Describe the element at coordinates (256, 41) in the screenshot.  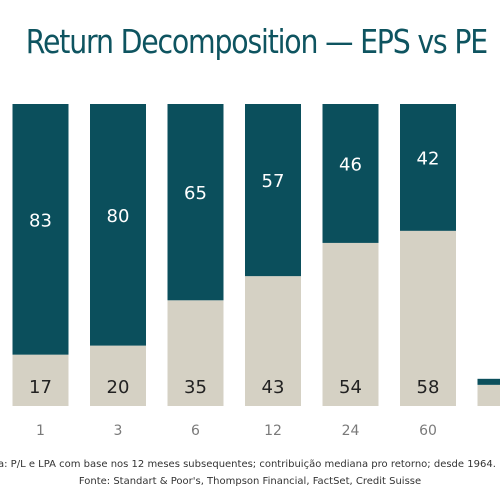
I see `chart-title: Return Decomposition — EPS vs PE` at that location.